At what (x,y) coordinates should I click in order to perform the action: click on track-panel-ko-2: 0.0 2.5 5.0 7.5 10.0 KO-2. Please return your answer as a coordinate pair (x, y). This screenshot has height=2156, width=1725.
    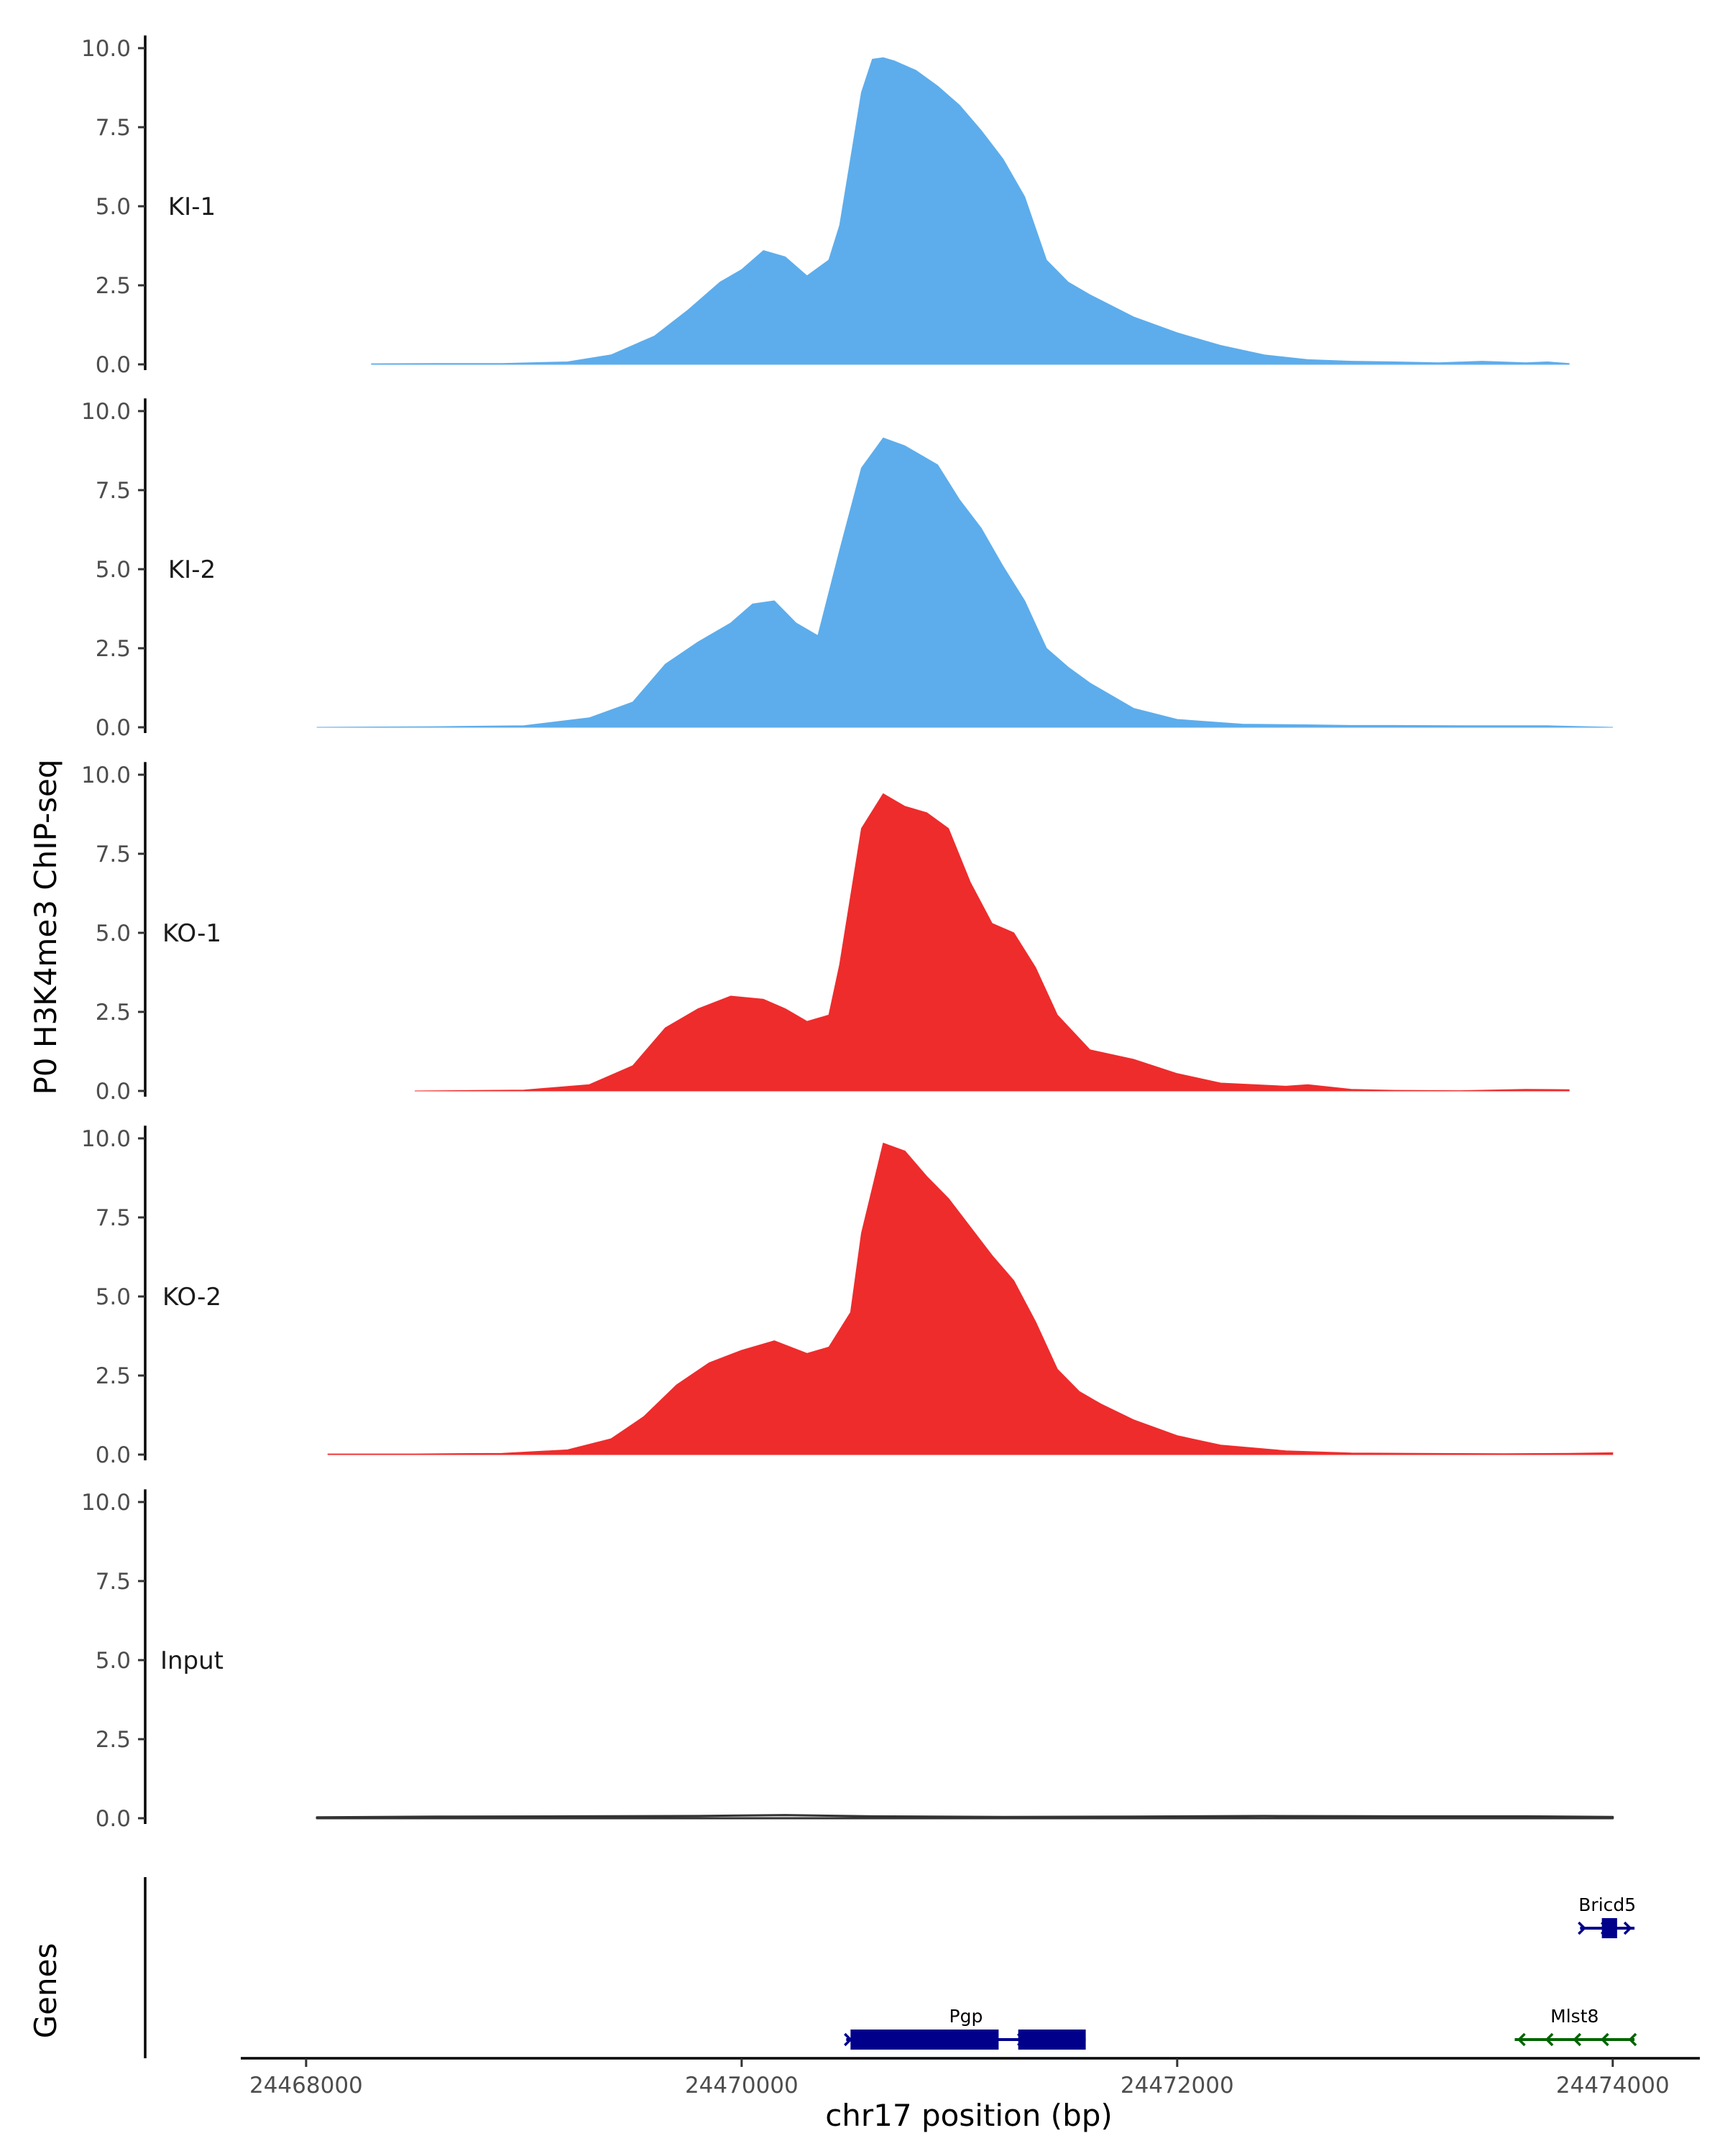
    Looking at the image, I should click on (847, 1296).